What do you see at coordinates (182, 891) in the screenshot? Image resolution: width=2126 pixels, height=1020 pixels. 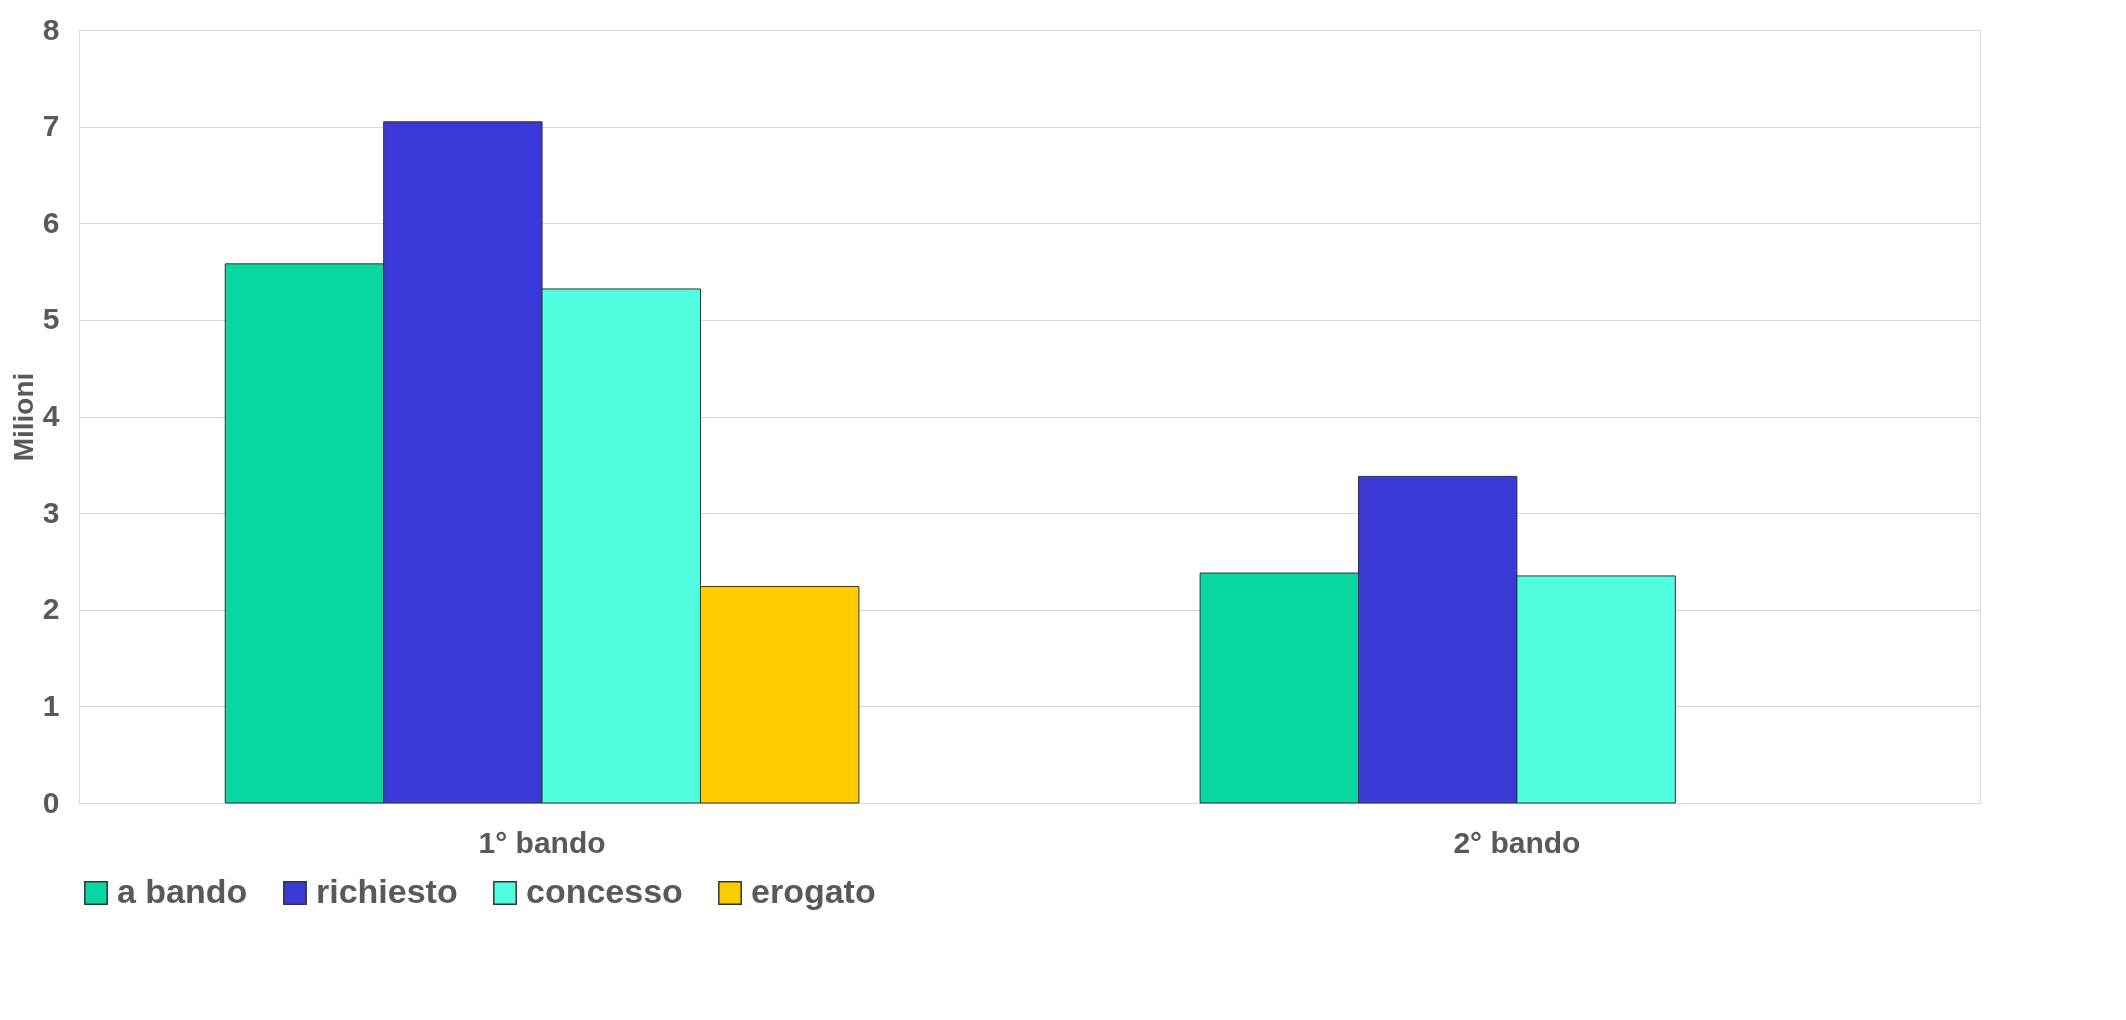 I see `legend-label: a bando` at bounding box center [182, 891].